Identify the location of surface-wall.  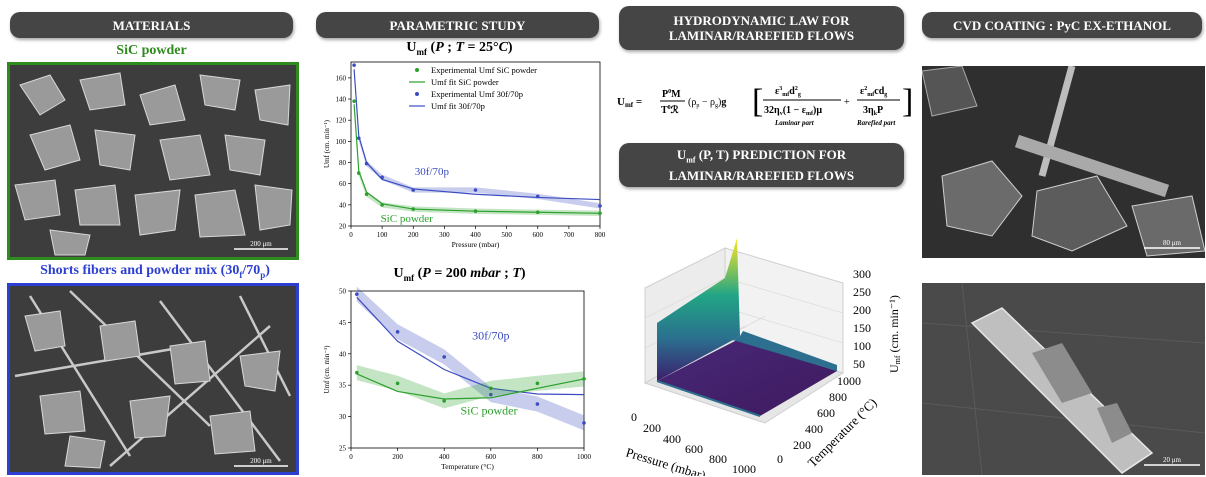
(698, 309).